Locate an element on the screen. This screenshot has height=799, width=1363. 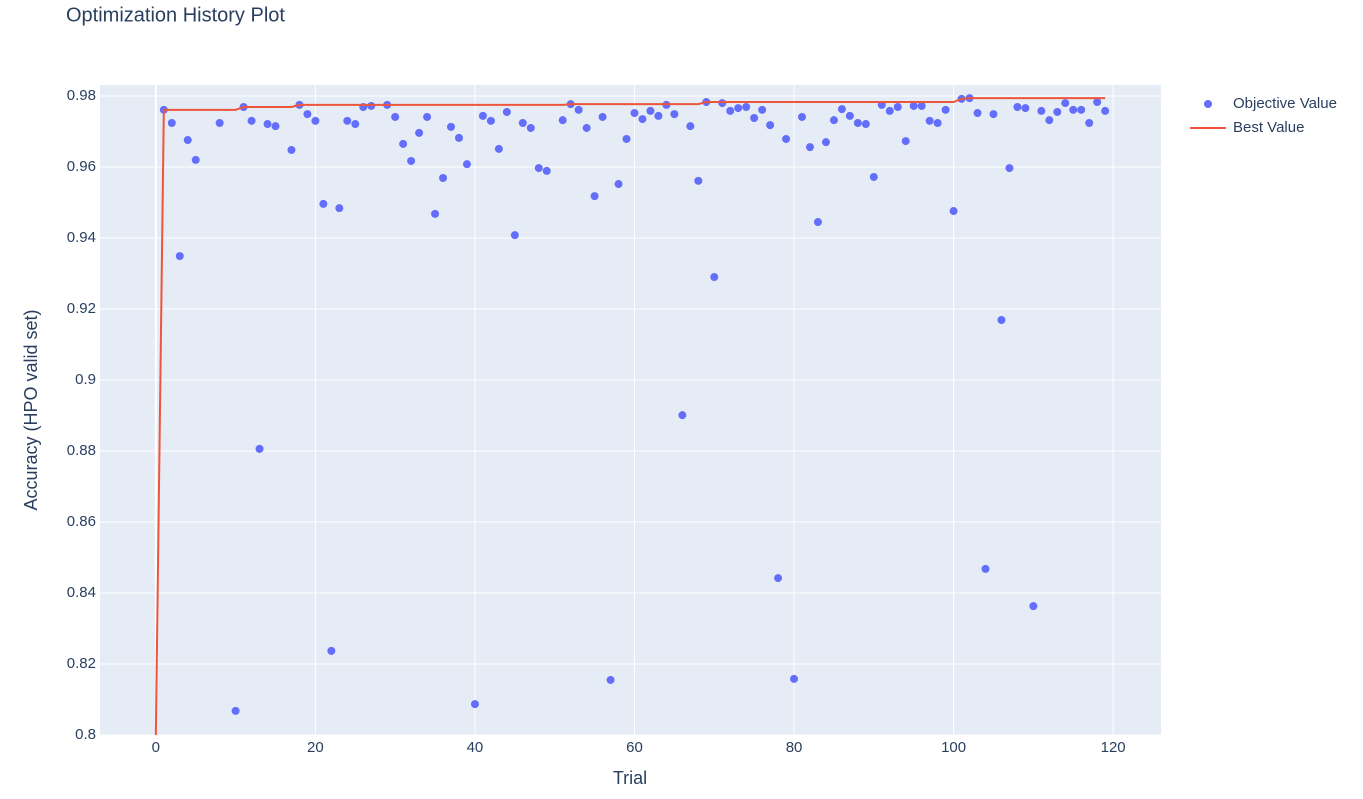
y-tick-label: 0.98 is located at coordinates (81, 95).